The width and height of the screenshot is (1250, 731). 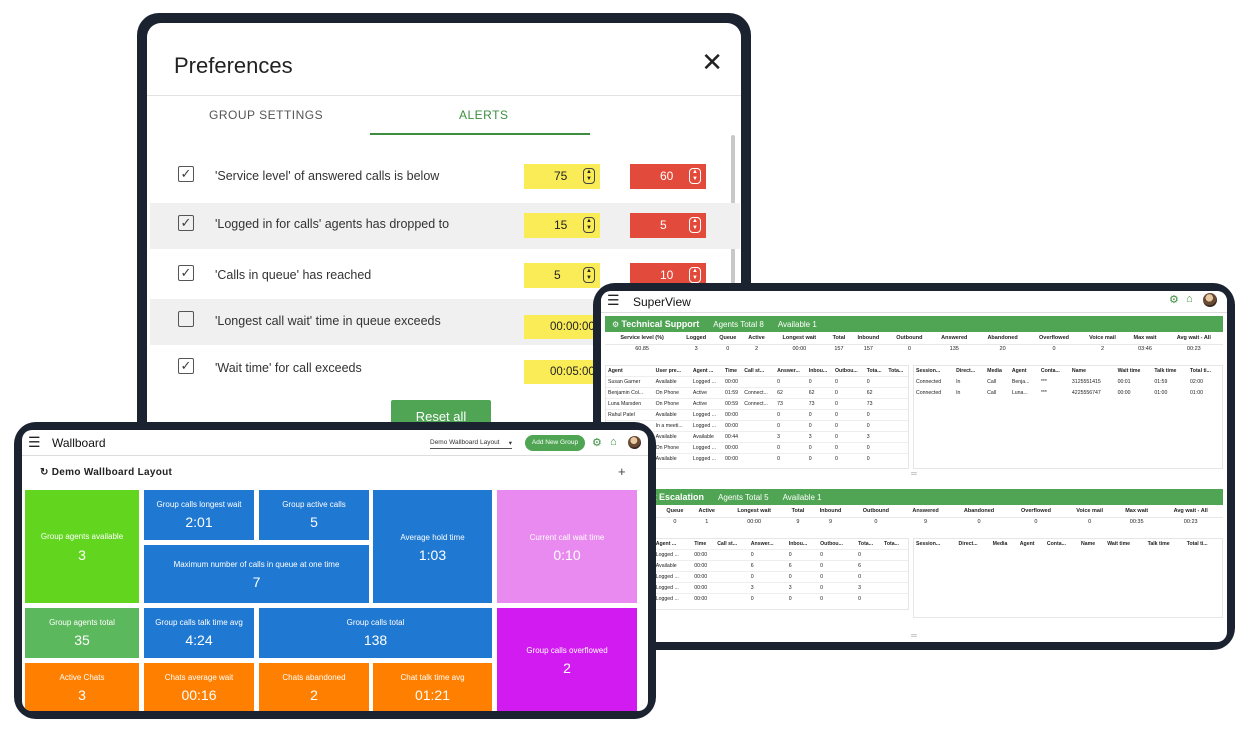 What do you see at coordinates (79, 443) in the screenshot?
I see `app-title: Wallboard` at bounding box center [79, 443].